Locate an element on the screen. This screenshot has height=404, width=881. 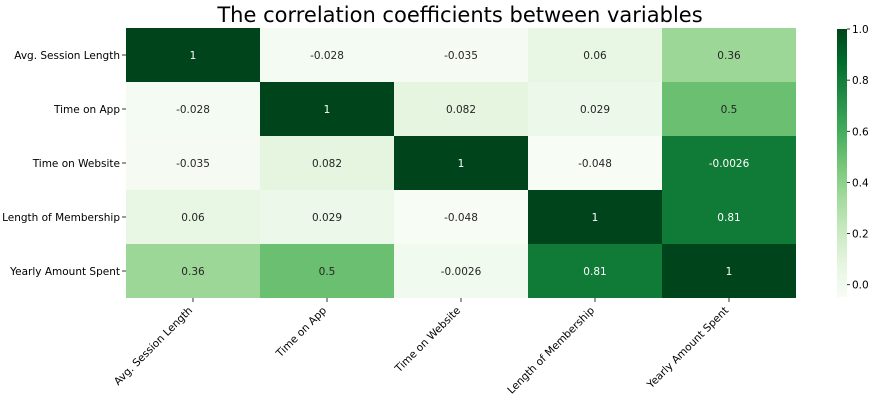
colorbar-tick-label: 0.6 is located at coordinates (860, 132).